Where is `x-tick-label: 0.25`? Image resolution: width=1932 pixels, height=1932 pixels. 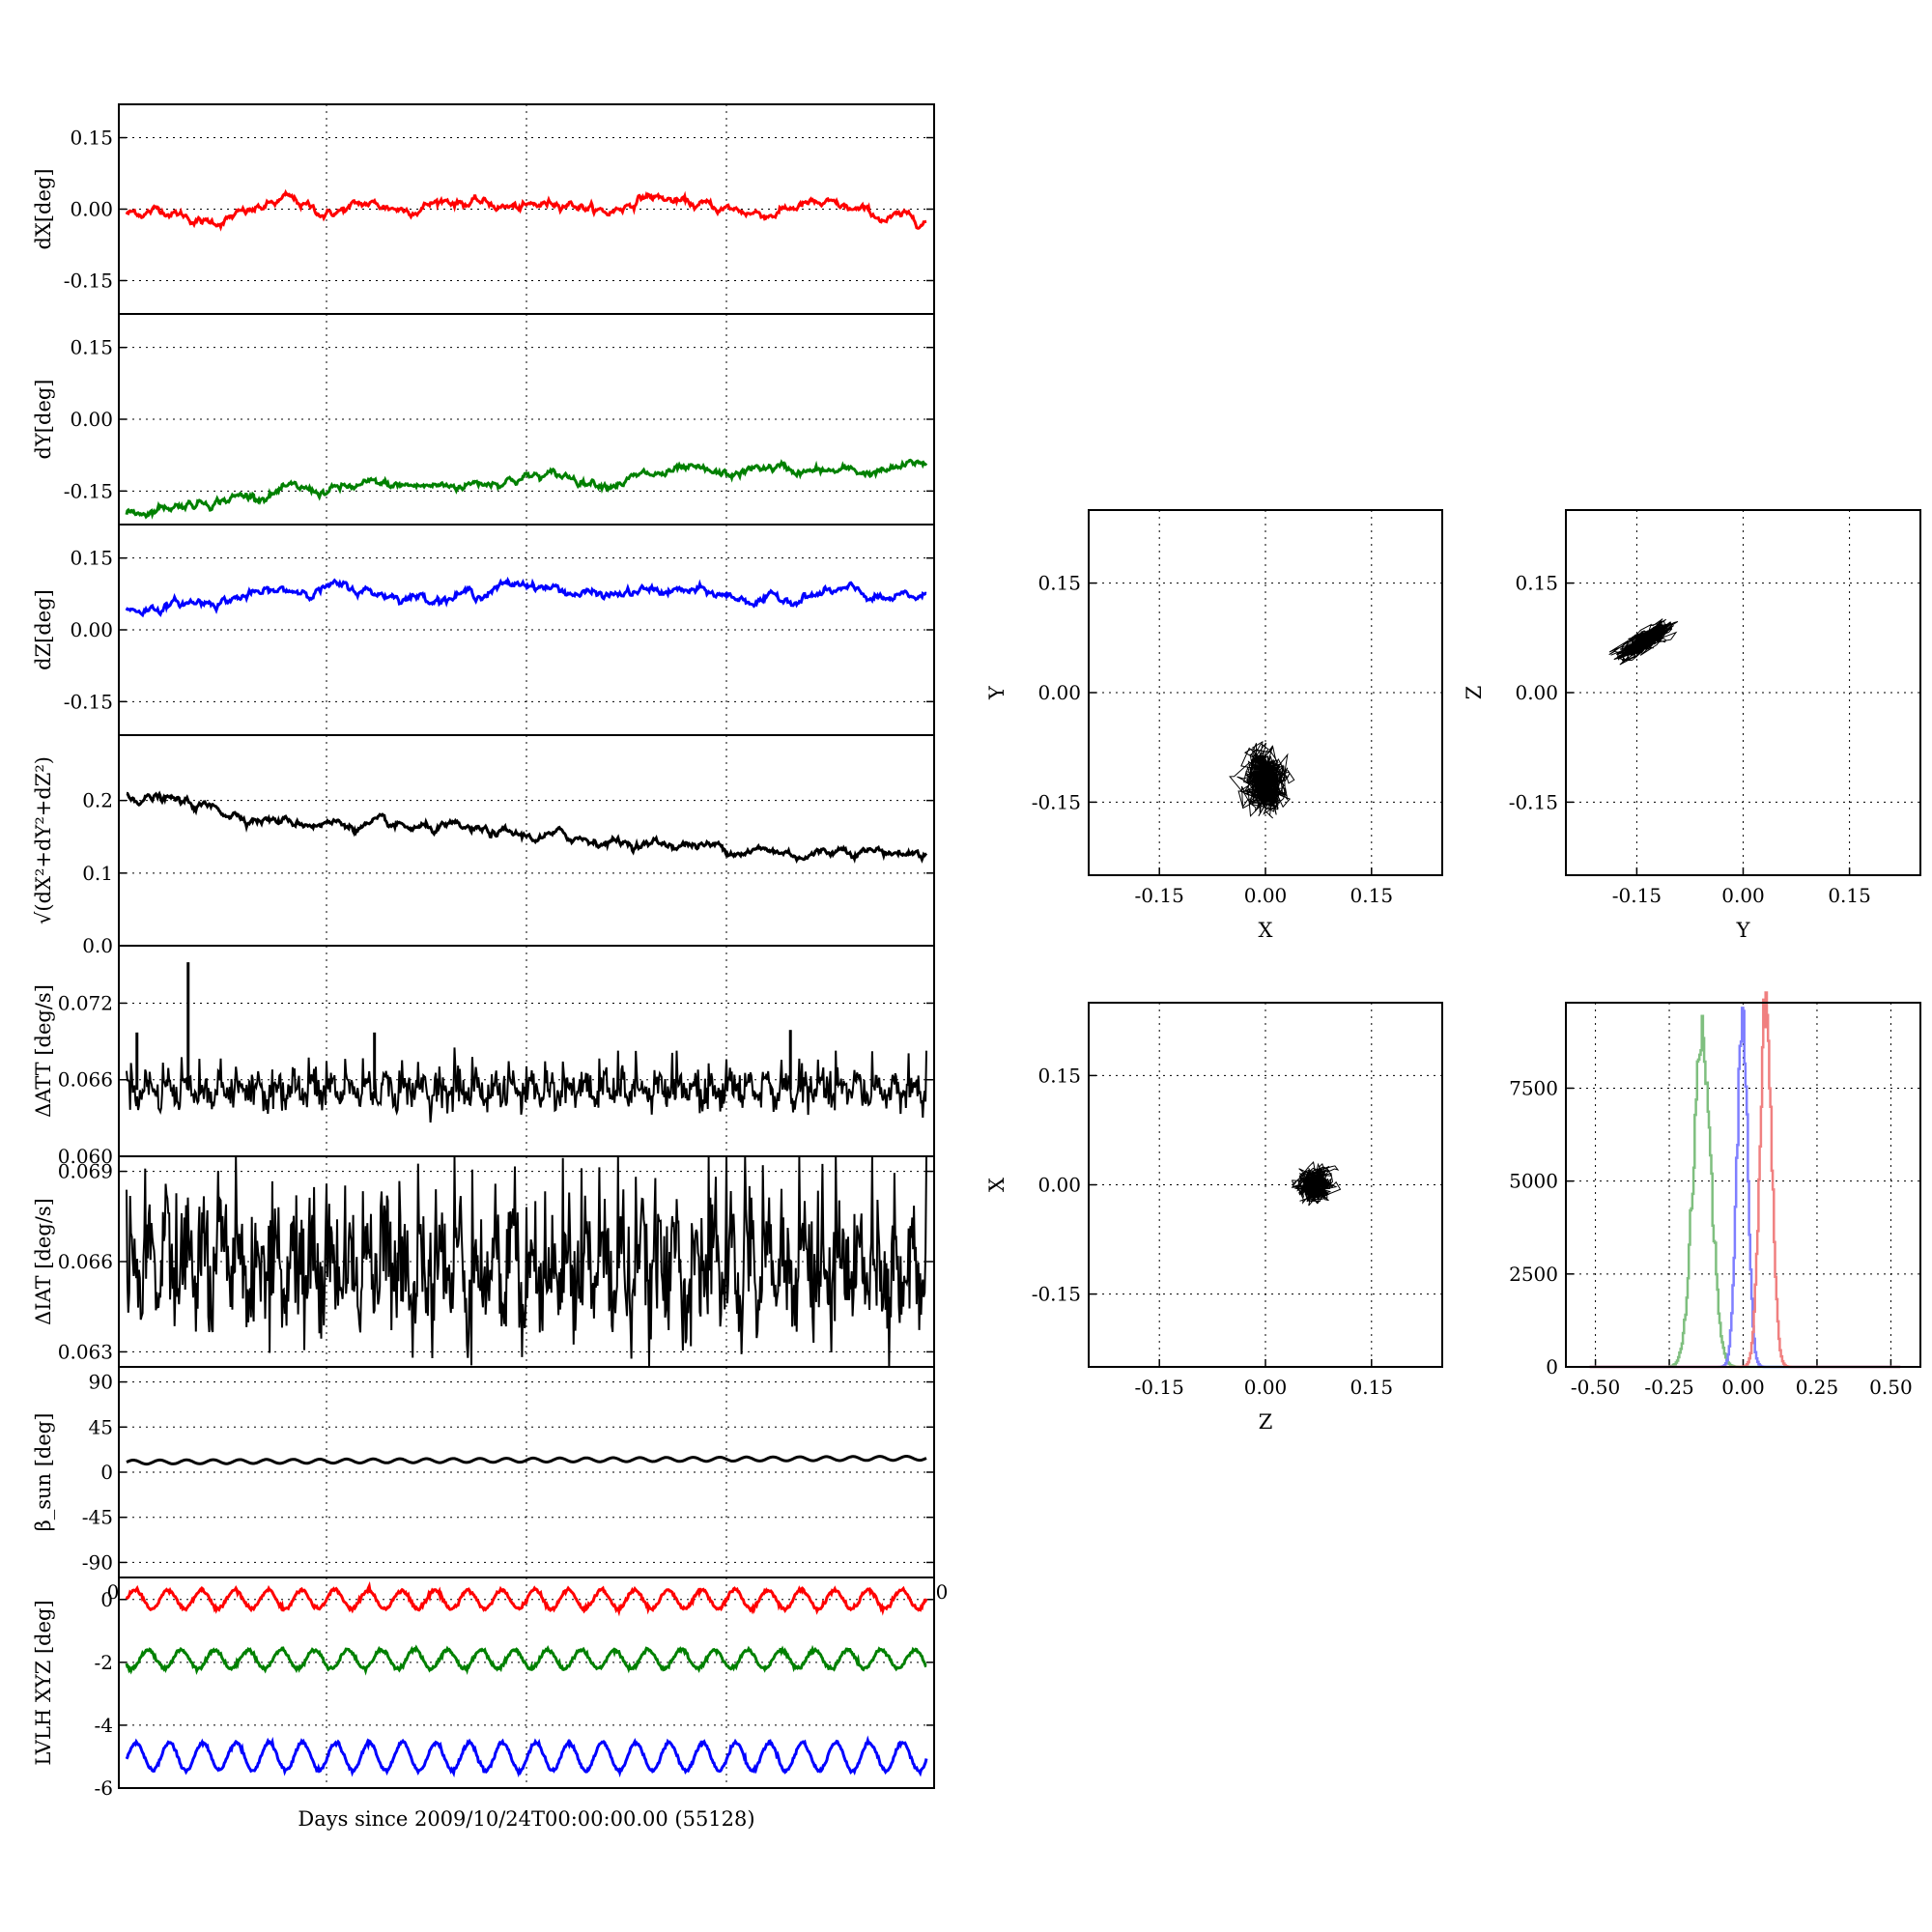
x-tick-label: 0.25 is located at coordinates (1817, 1387).